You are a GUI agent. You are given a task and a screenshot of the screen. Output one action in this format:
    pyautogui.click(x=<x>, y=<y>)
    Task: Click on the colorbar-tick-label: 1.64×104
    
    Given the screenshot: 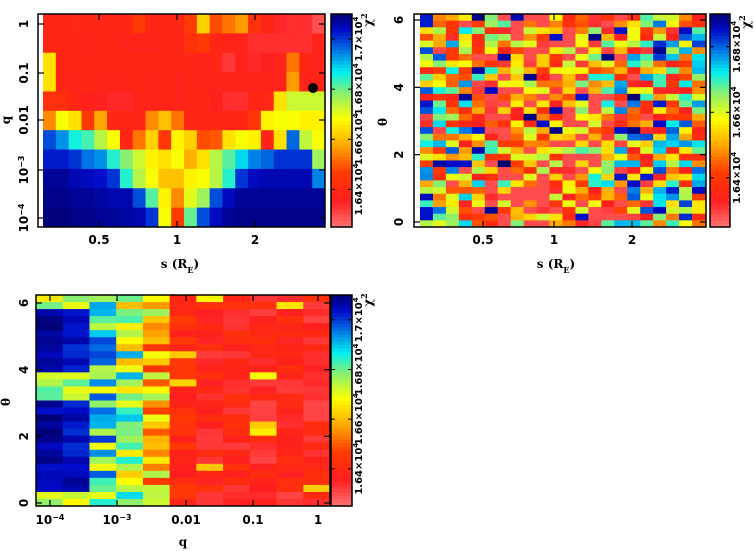 What is the action you would take?
    pyautogui.click(x=736, y=178)
    